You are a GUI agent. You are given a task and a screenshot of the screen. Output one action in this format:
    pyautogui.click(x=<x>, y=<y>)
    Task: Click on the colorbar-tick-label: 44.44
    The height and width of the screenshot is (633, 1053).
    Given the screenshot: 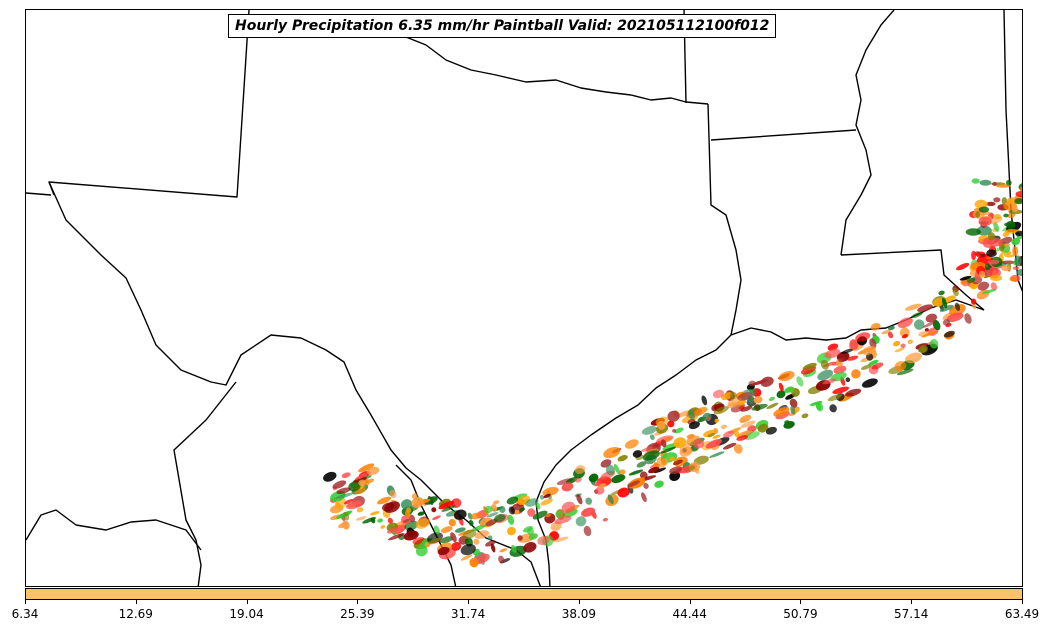 What is the action you would take?
    pyautogui.click(x=689, y=614)
    